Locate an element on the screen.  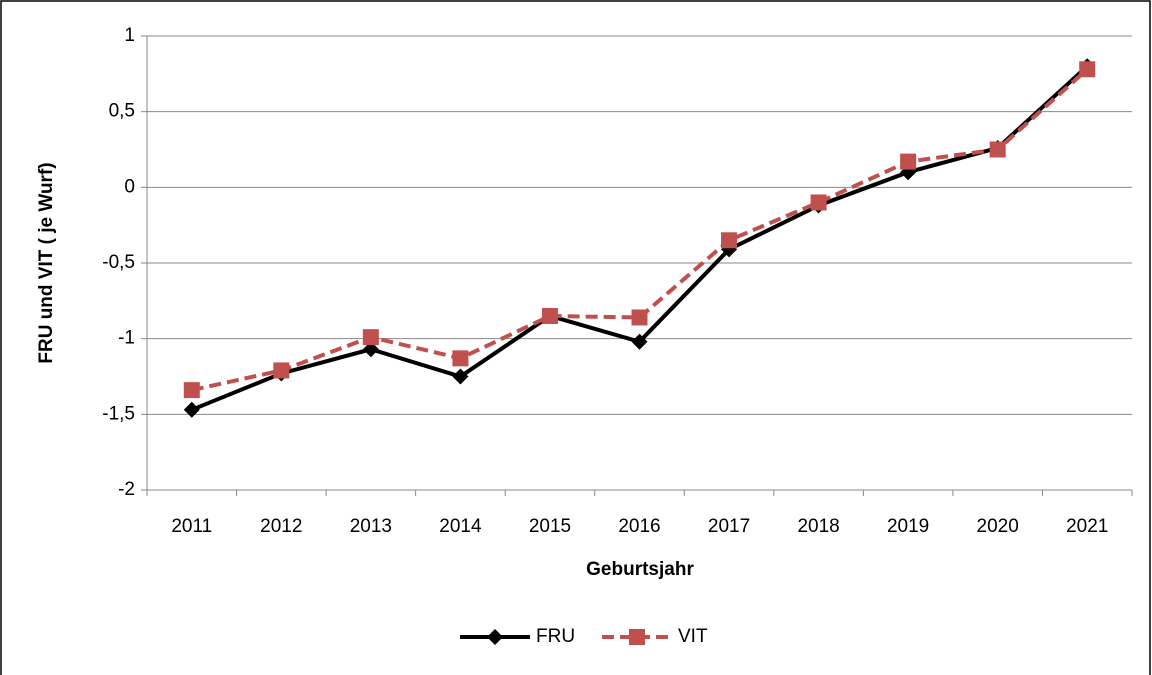
x-tick-label: 2014 is located at coordinates (460, 526).